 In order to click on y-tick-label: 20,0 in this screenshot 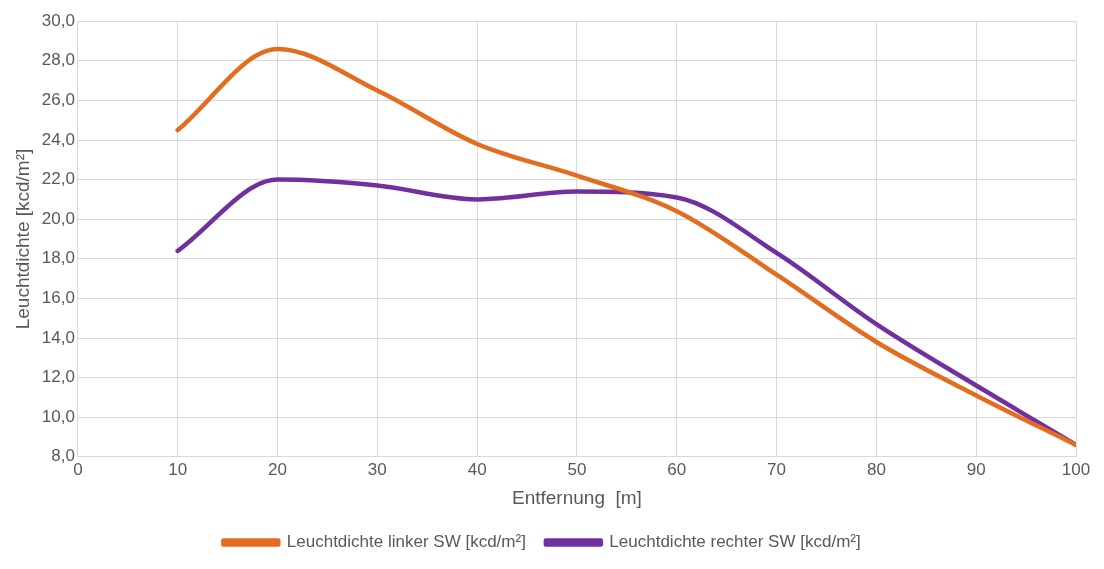, I will do `click(58, 218)`.